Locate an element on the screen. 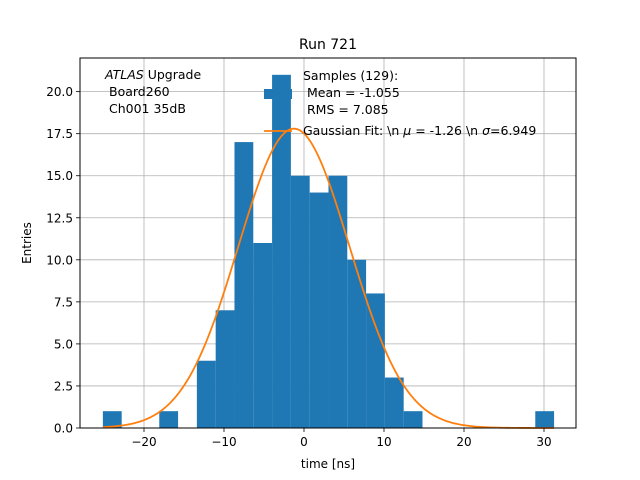  annotation-line-1: ATLAS Upgrade is located at coordinates (152, 74).